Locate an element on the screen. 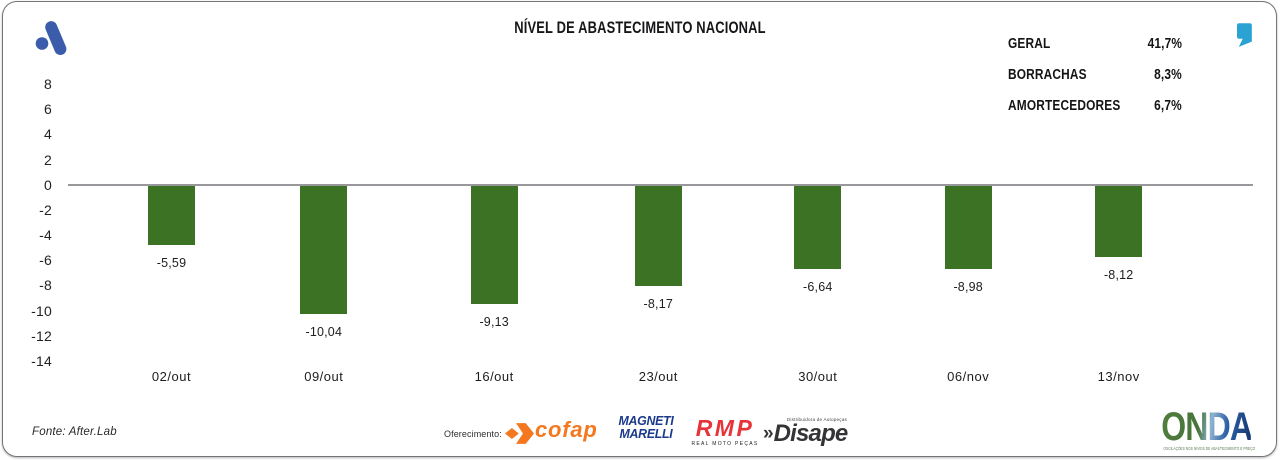  legend-row: AMORTECEDORES 6,7% is located at coordinates (1095, 106).